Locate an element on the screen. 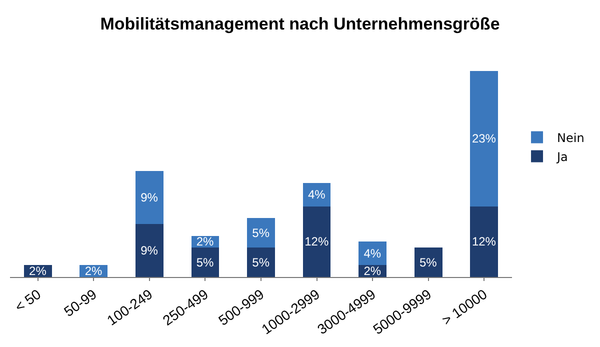  chart-title: Mobilitätsmanagement nach Unternehmensgröße is located at coordinates (300, 24).